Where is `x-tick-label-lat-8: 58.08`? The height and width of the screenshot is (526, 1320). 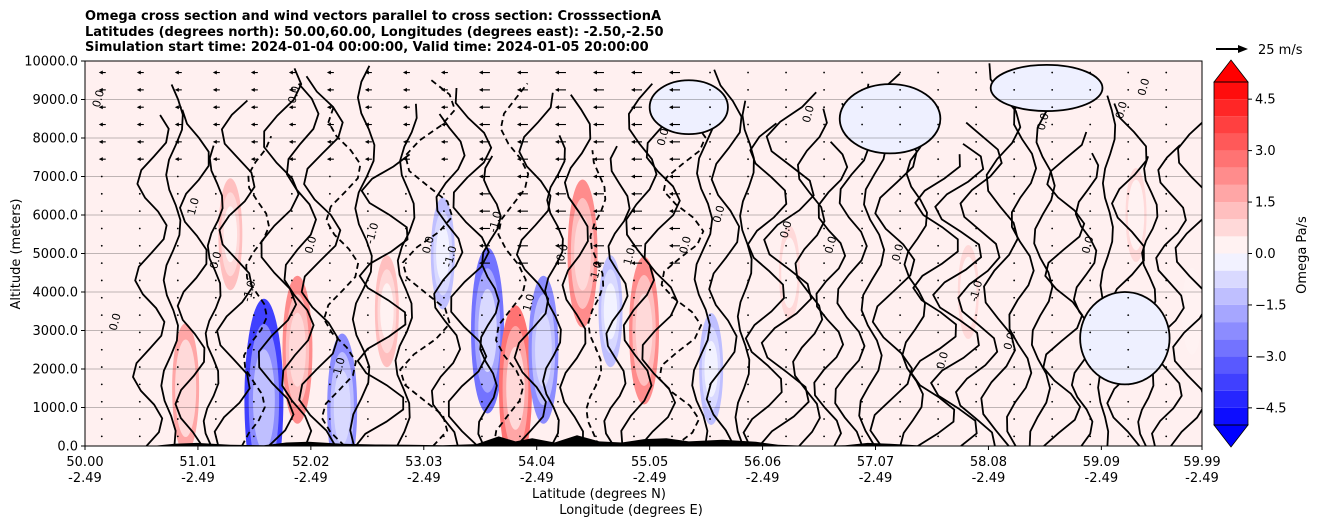 x-tick-label-lat-8: 58.08 is located at coordinates (988, 462).